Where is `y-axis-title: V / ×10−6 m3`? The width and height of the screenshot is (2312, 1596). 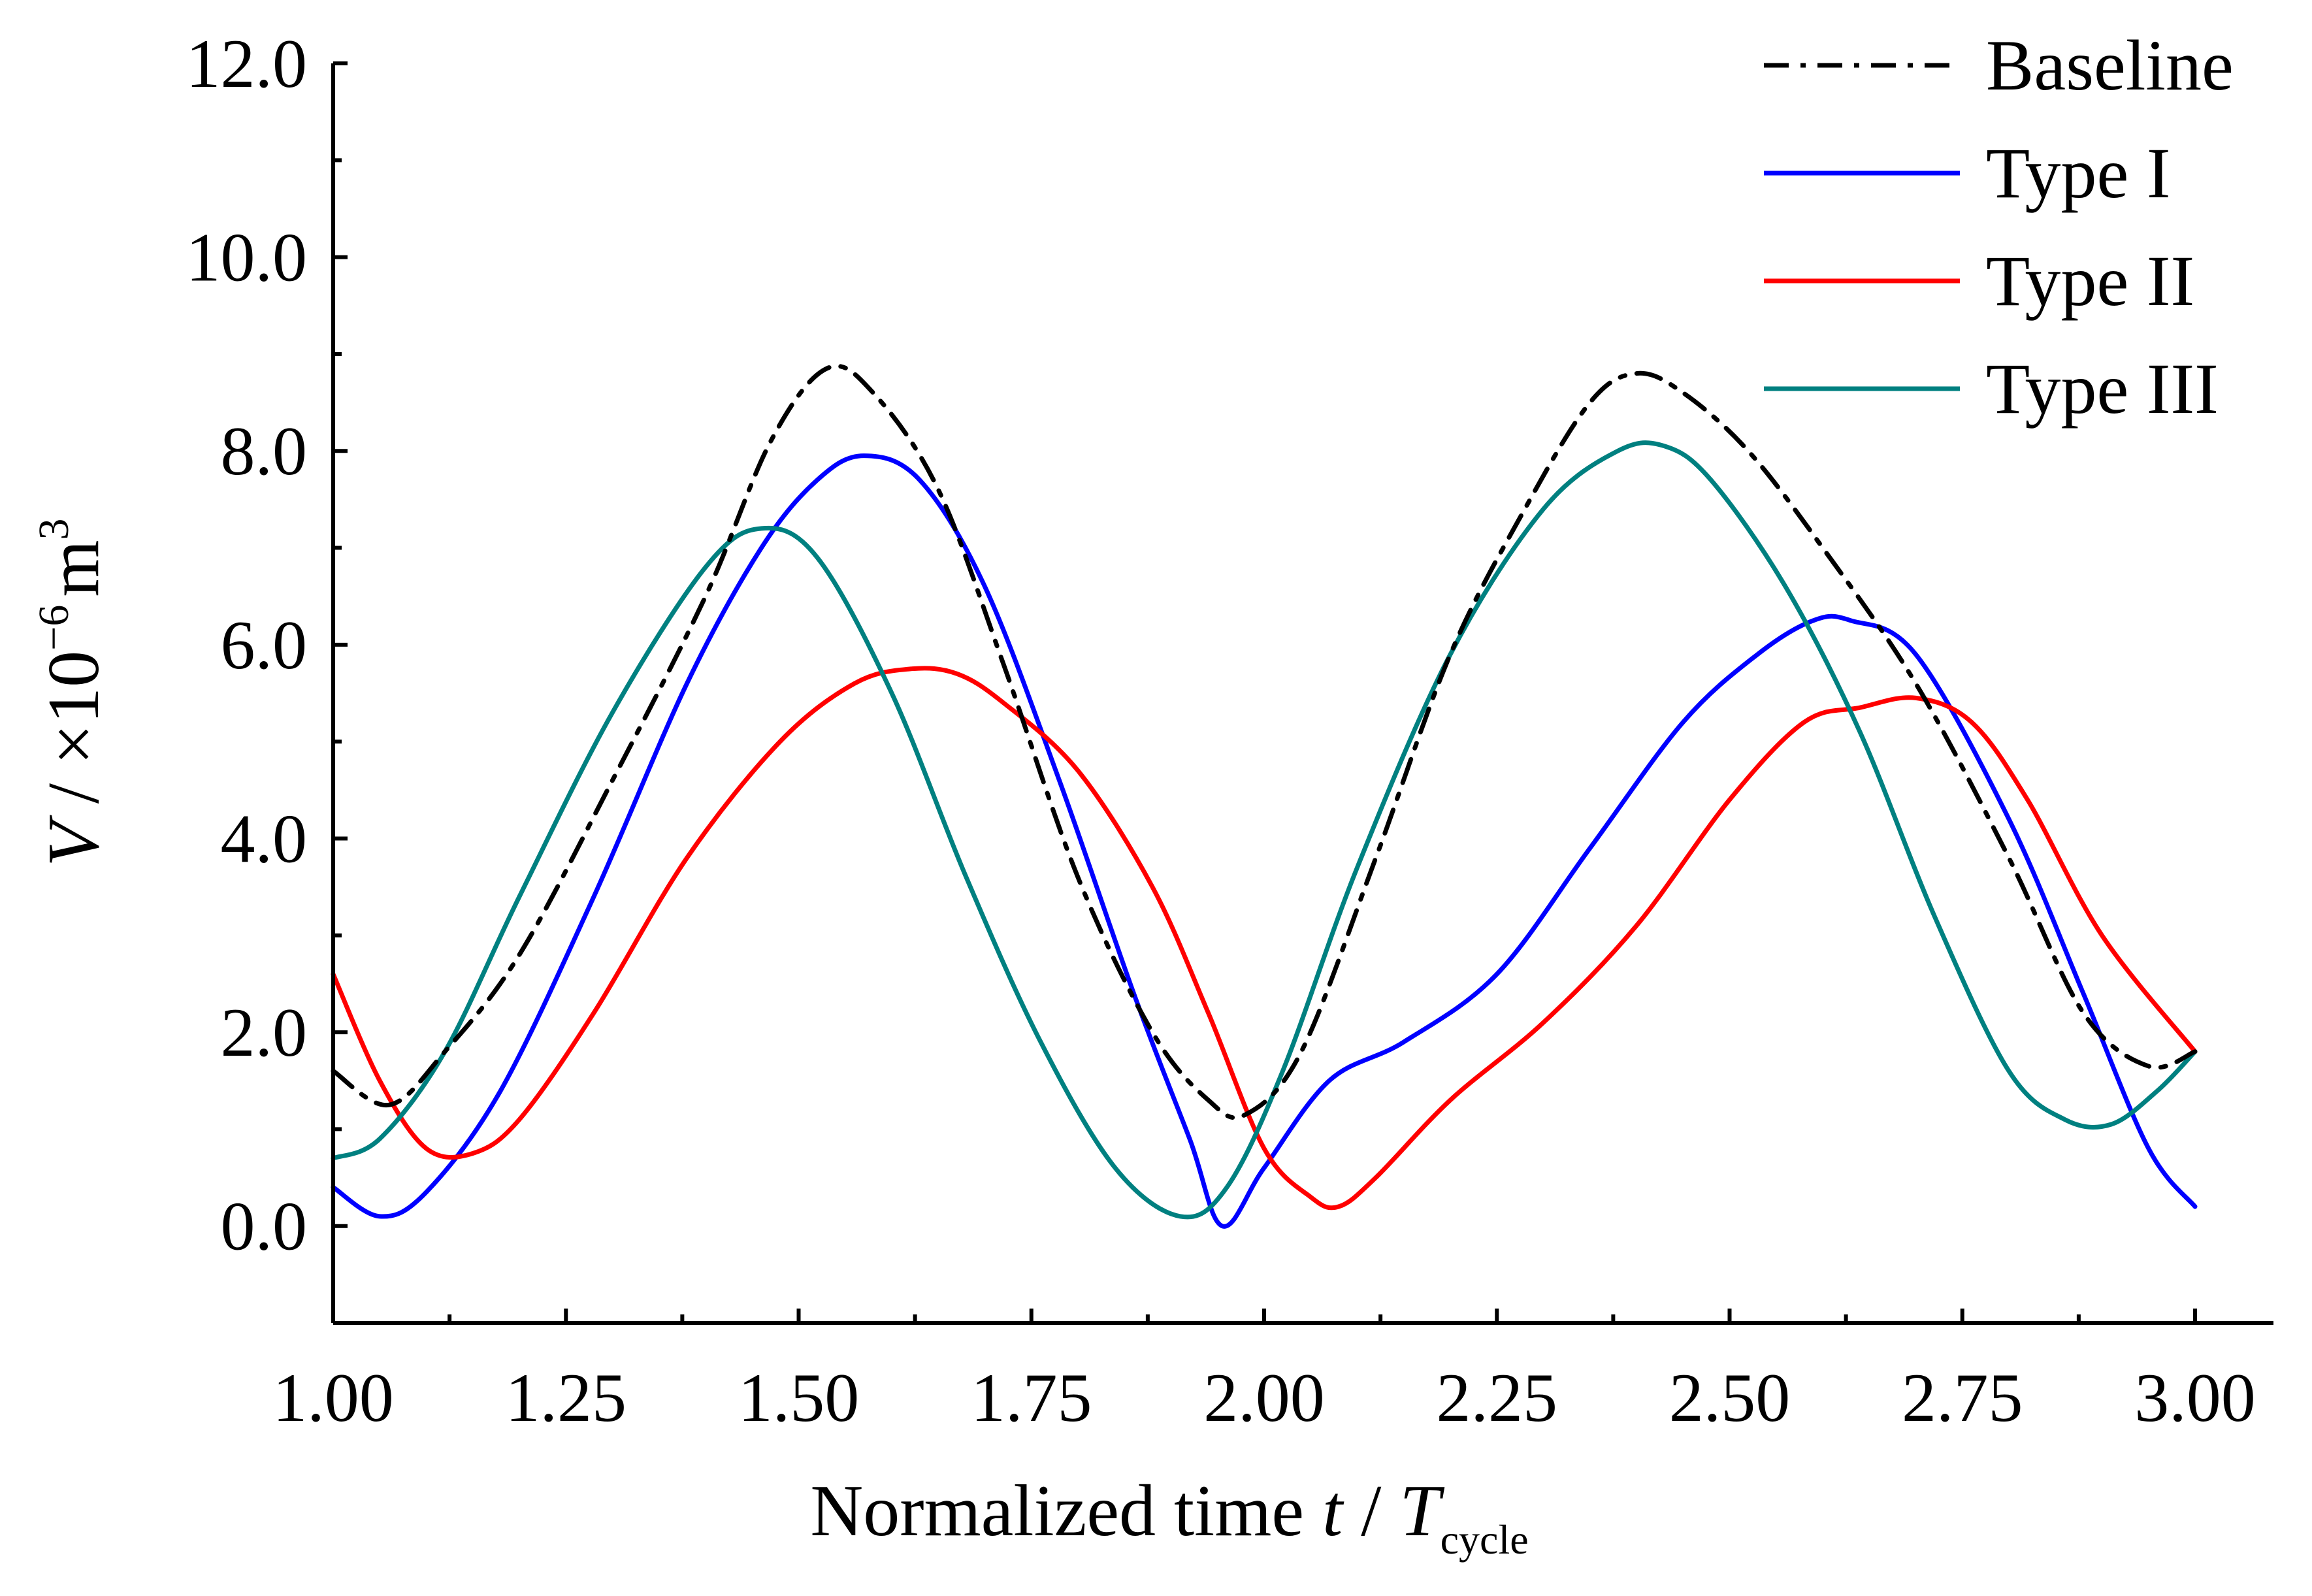 y-axis-title: V / ×10−6 m3 is located at coordinates (72, 692).